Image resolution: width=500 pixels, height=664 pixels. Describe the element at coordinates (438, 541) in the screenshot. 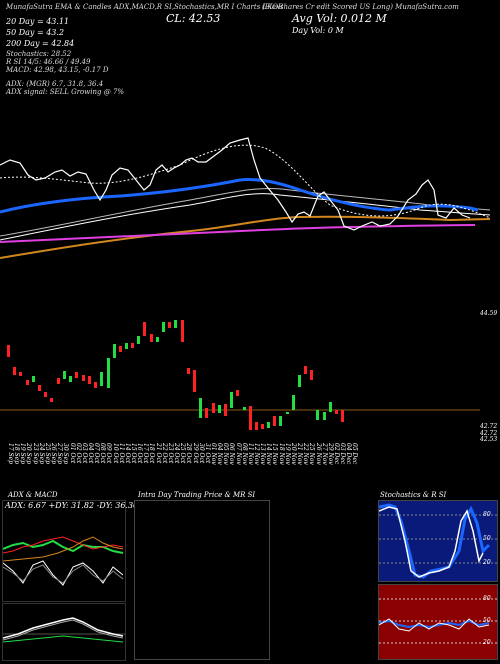

I see `stochastics-panel: 80 50 20` at that location.